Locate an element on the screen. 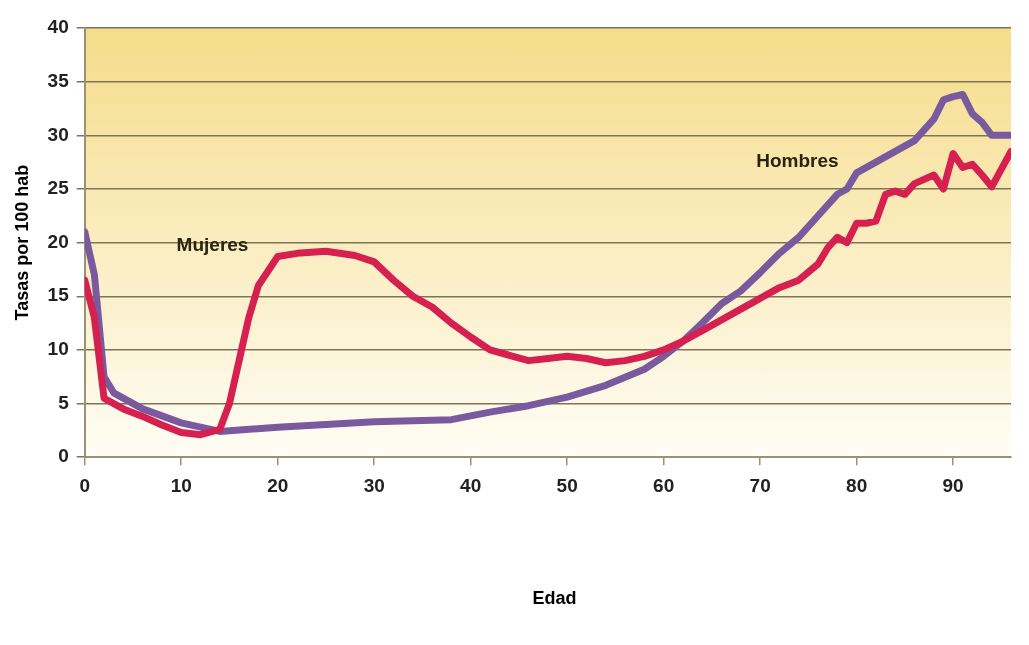  y-tick-label: 20 is located at coordinates (58, 241).